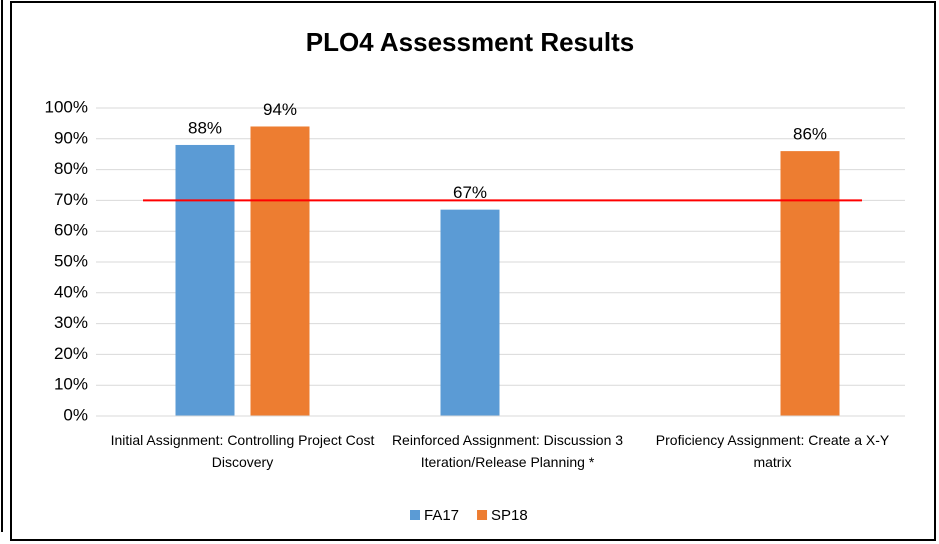  Describe the element at coordinates (71, 260) in the screenshot. I see `y-tick-label: 50%` at that location.